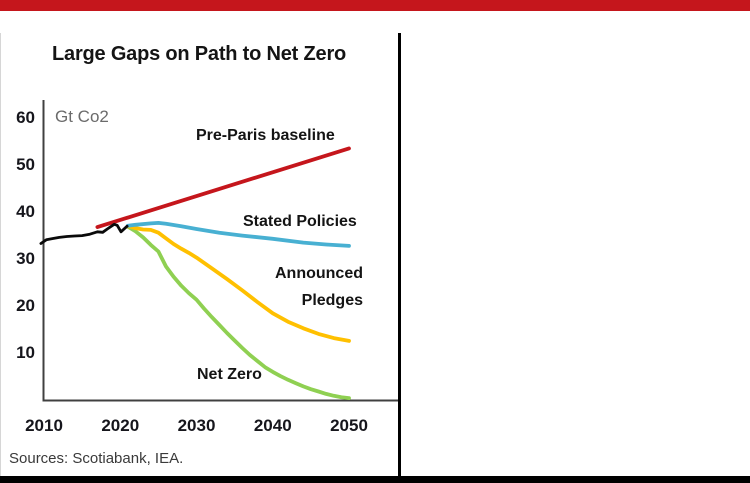 The height and width of the screenshot is (483, 750). What do you see at coordinates (399, 254) in the screenshot?
I see `card-right-divider` at bounding box center [399, 254].